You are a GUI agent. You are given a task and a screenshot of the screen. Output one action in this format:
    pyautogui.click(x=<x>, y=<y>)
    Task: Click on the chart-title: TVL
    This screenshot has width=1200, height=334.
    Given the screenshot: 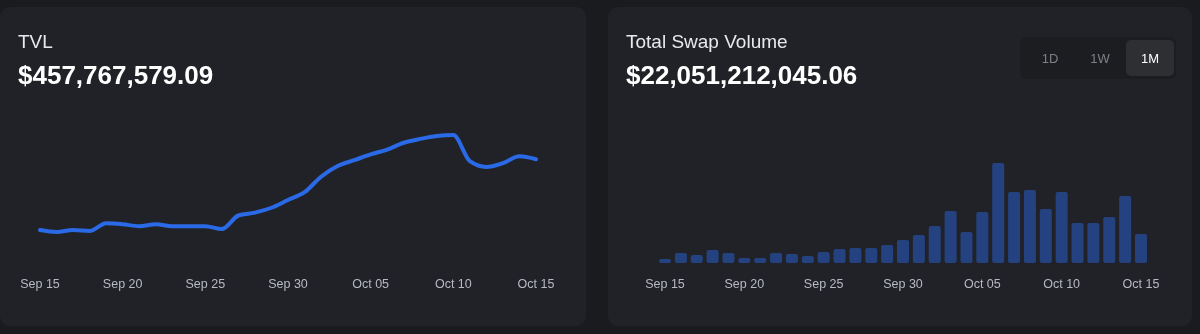 What is the action you would take?
    pyautogui.click(x=35, y=41)
    